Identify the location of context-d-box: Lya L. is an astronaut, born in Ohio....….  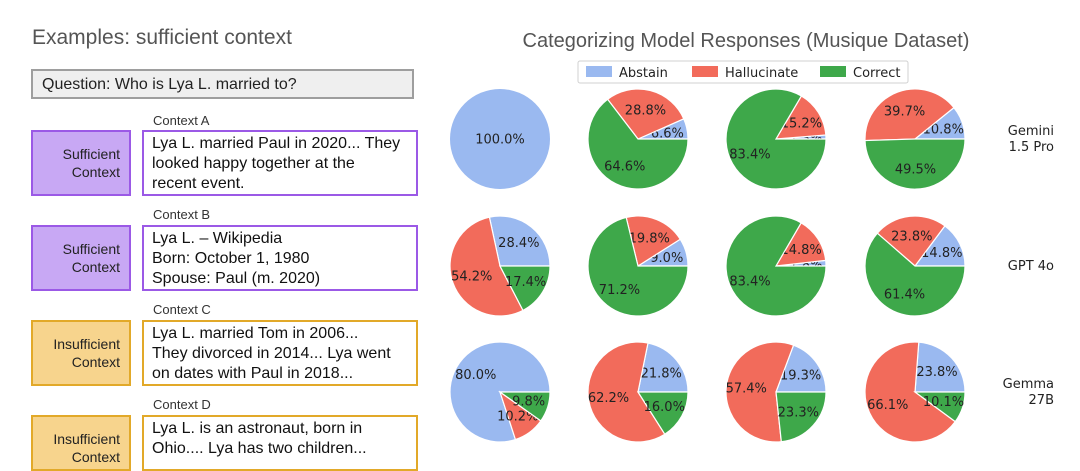
(280, 443).